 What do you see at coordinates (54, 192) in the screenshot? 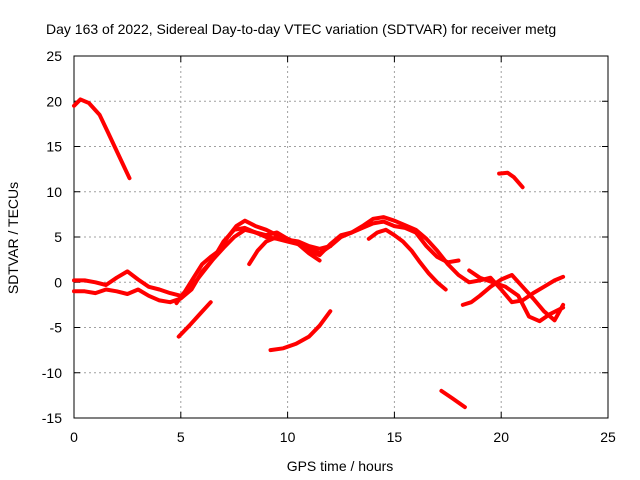
I see `y-tick-label: 10` at bounding box center [54, 192].